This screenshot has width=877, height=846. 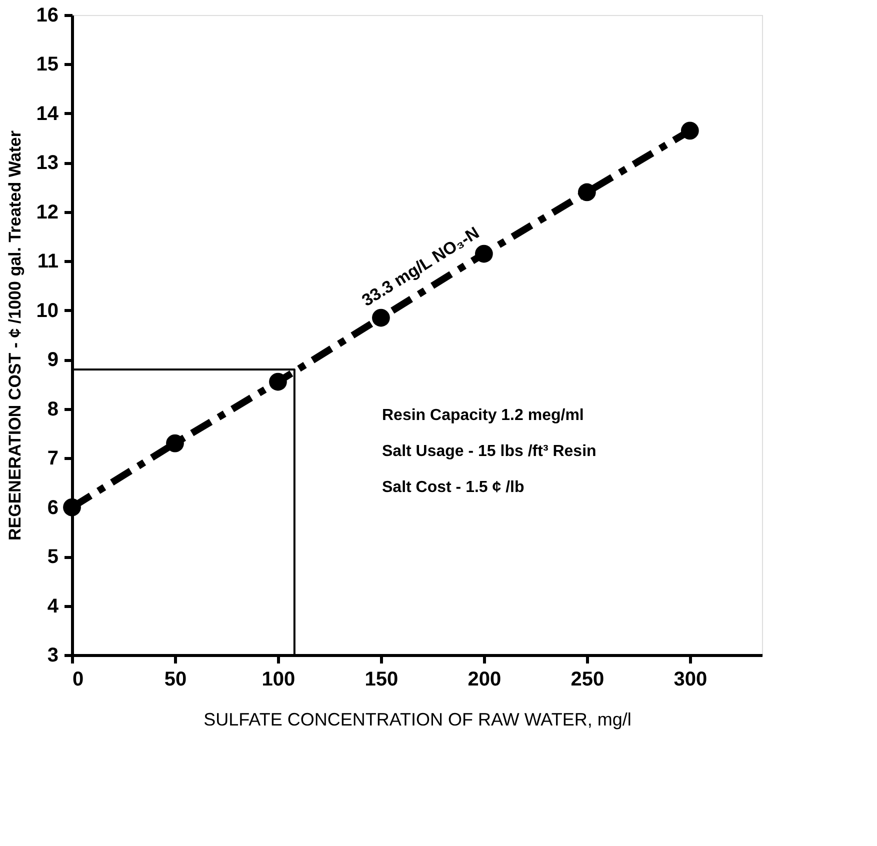 What do you see at coordinates (47, 261) in the screenshot?
I see `y-tick-label: 11` at bounding box center [47, 261].